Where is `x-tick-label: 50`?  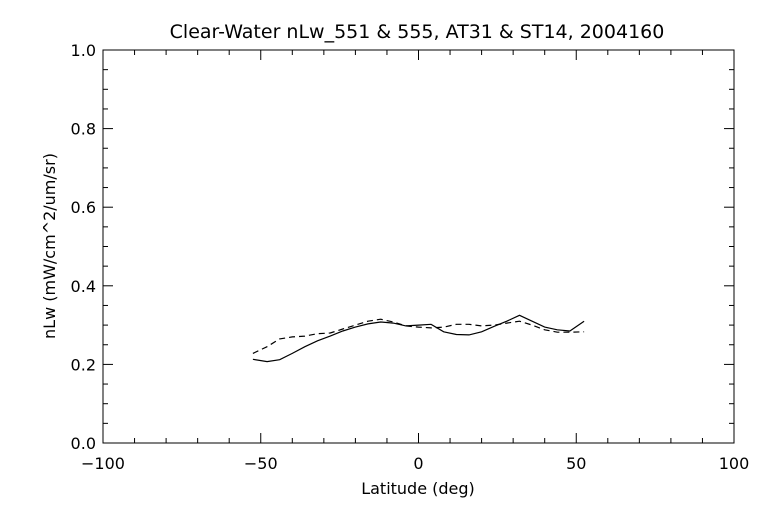 x-tick-label: 50 is located at coordinates (576, 463).